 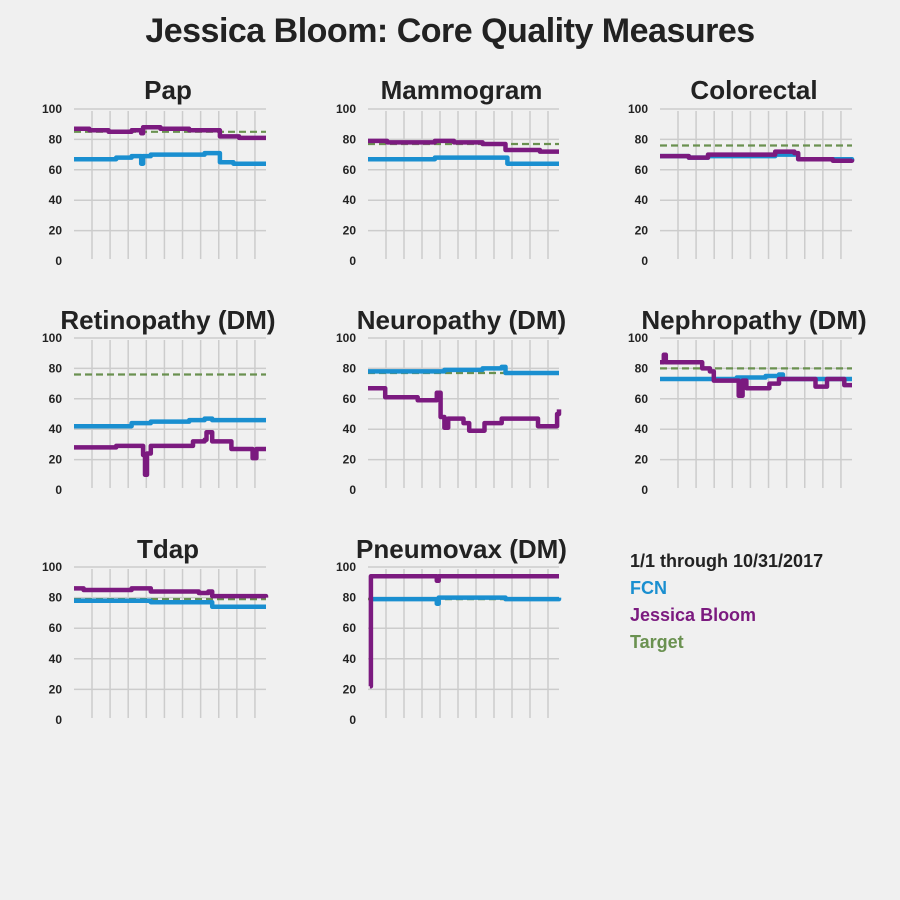 What do you see at coordinates (154, 171) in the screenshot?
I see `chart-pap: 0 20 40 60 80 100 Pap` at bounding box center [154, 171].